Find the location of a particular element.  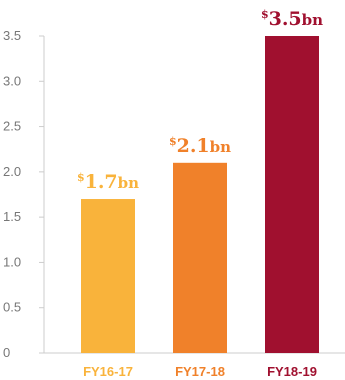

category-labels: FY16-17 FY17-18 FY18-19 is located at coordinates (200, 371).